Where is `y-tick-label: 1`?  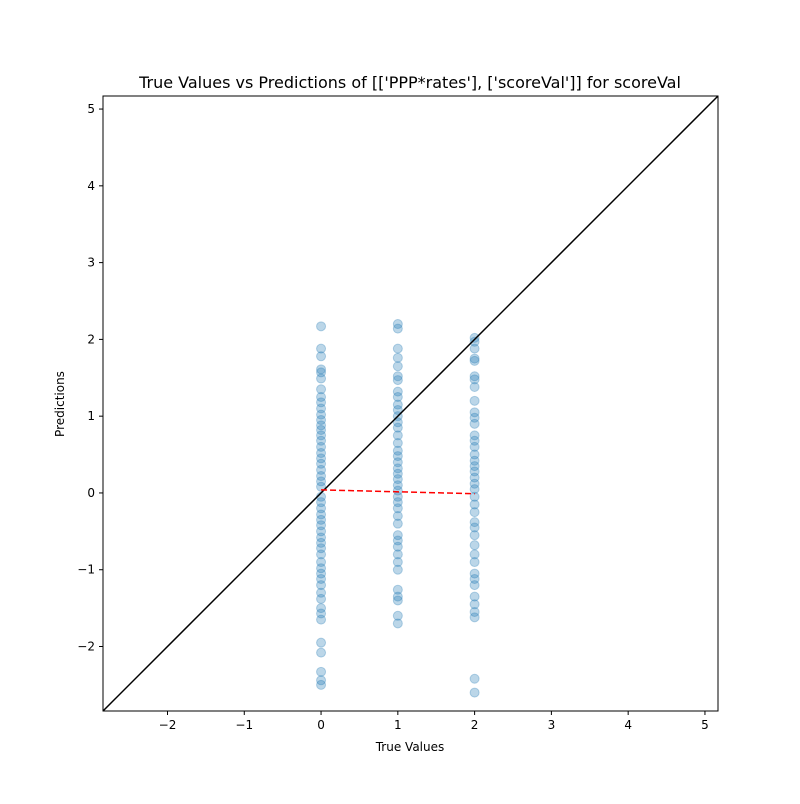 y-tick-label: 1 is located at coordinates (91, 416).